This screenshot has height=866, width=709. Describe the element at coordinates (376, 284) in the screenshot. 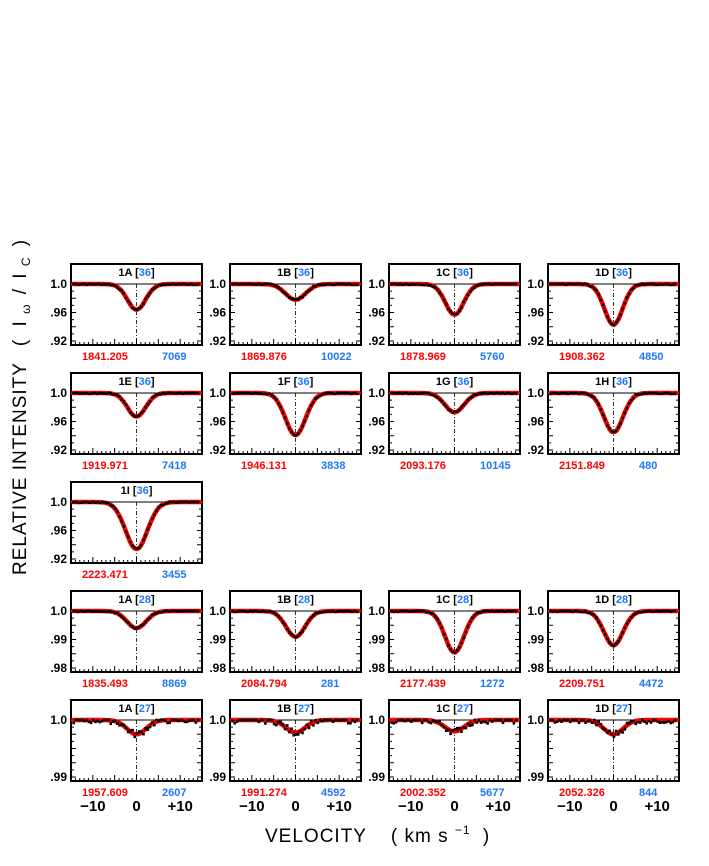

I see `y-tick-label: 1.0` at that location.